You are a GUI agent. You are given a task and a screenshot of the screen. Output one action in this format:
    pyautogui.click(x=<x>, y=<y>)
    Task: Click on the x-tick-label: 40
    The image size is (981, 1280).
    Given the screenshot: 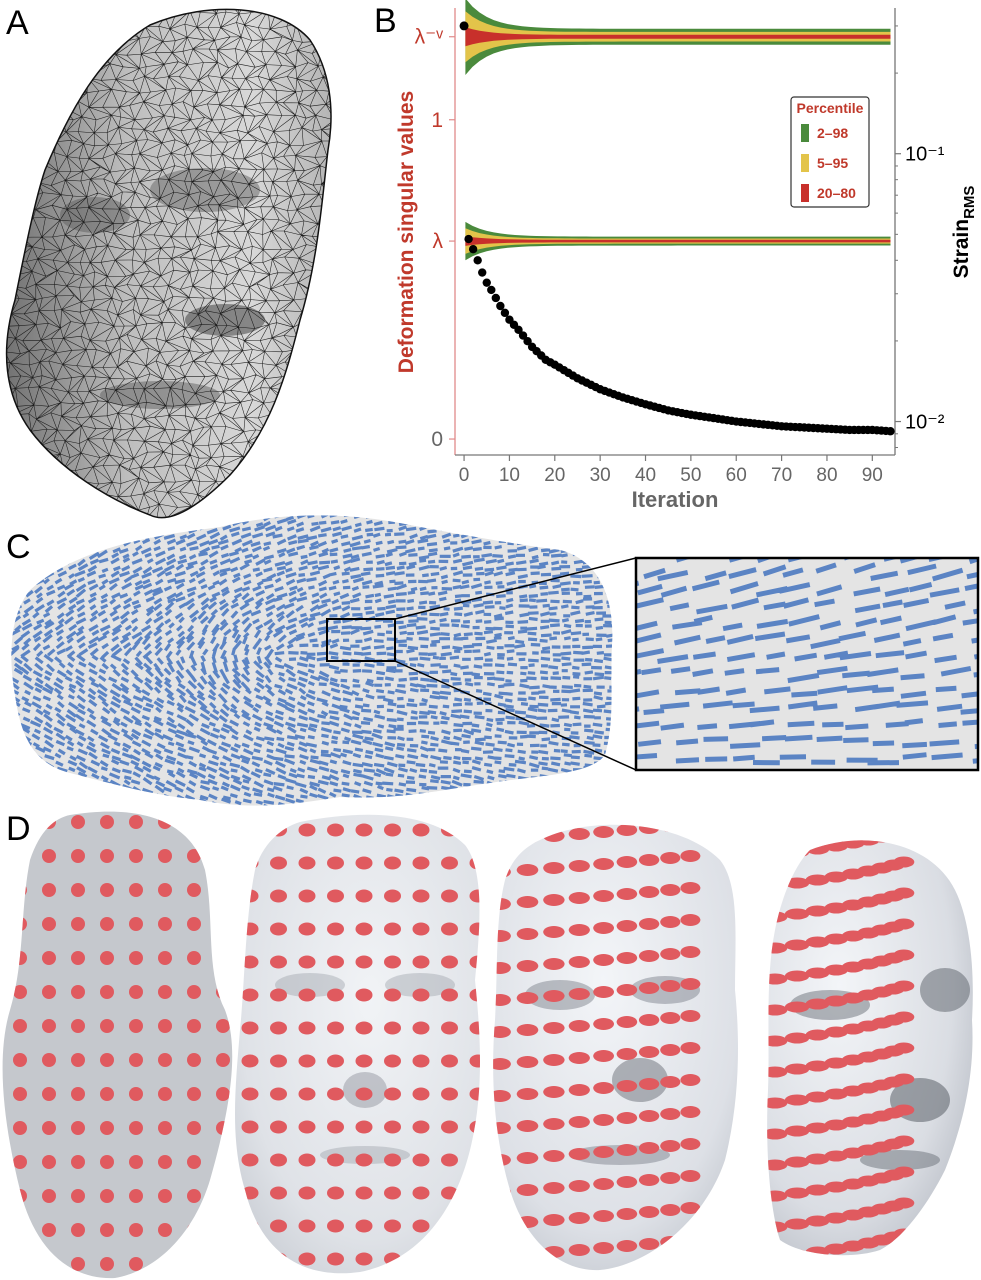 What is the action you would take?
    pyautogui.click(x=645, y=475)
    